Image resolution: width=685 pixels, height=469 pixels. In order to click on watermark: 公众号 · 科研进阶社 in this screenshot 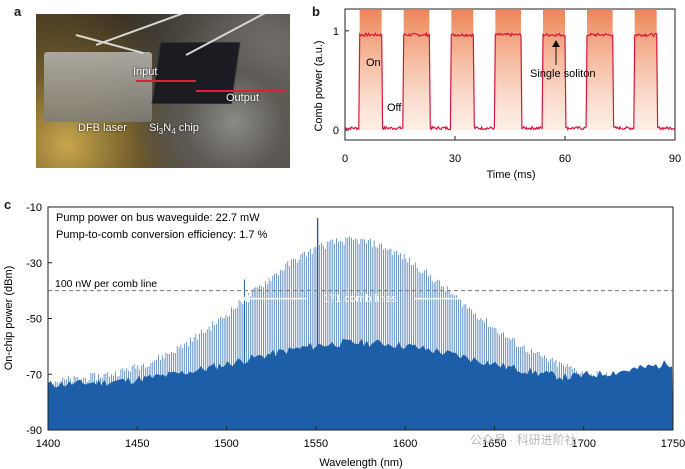, I will do `click(523, 439)`.